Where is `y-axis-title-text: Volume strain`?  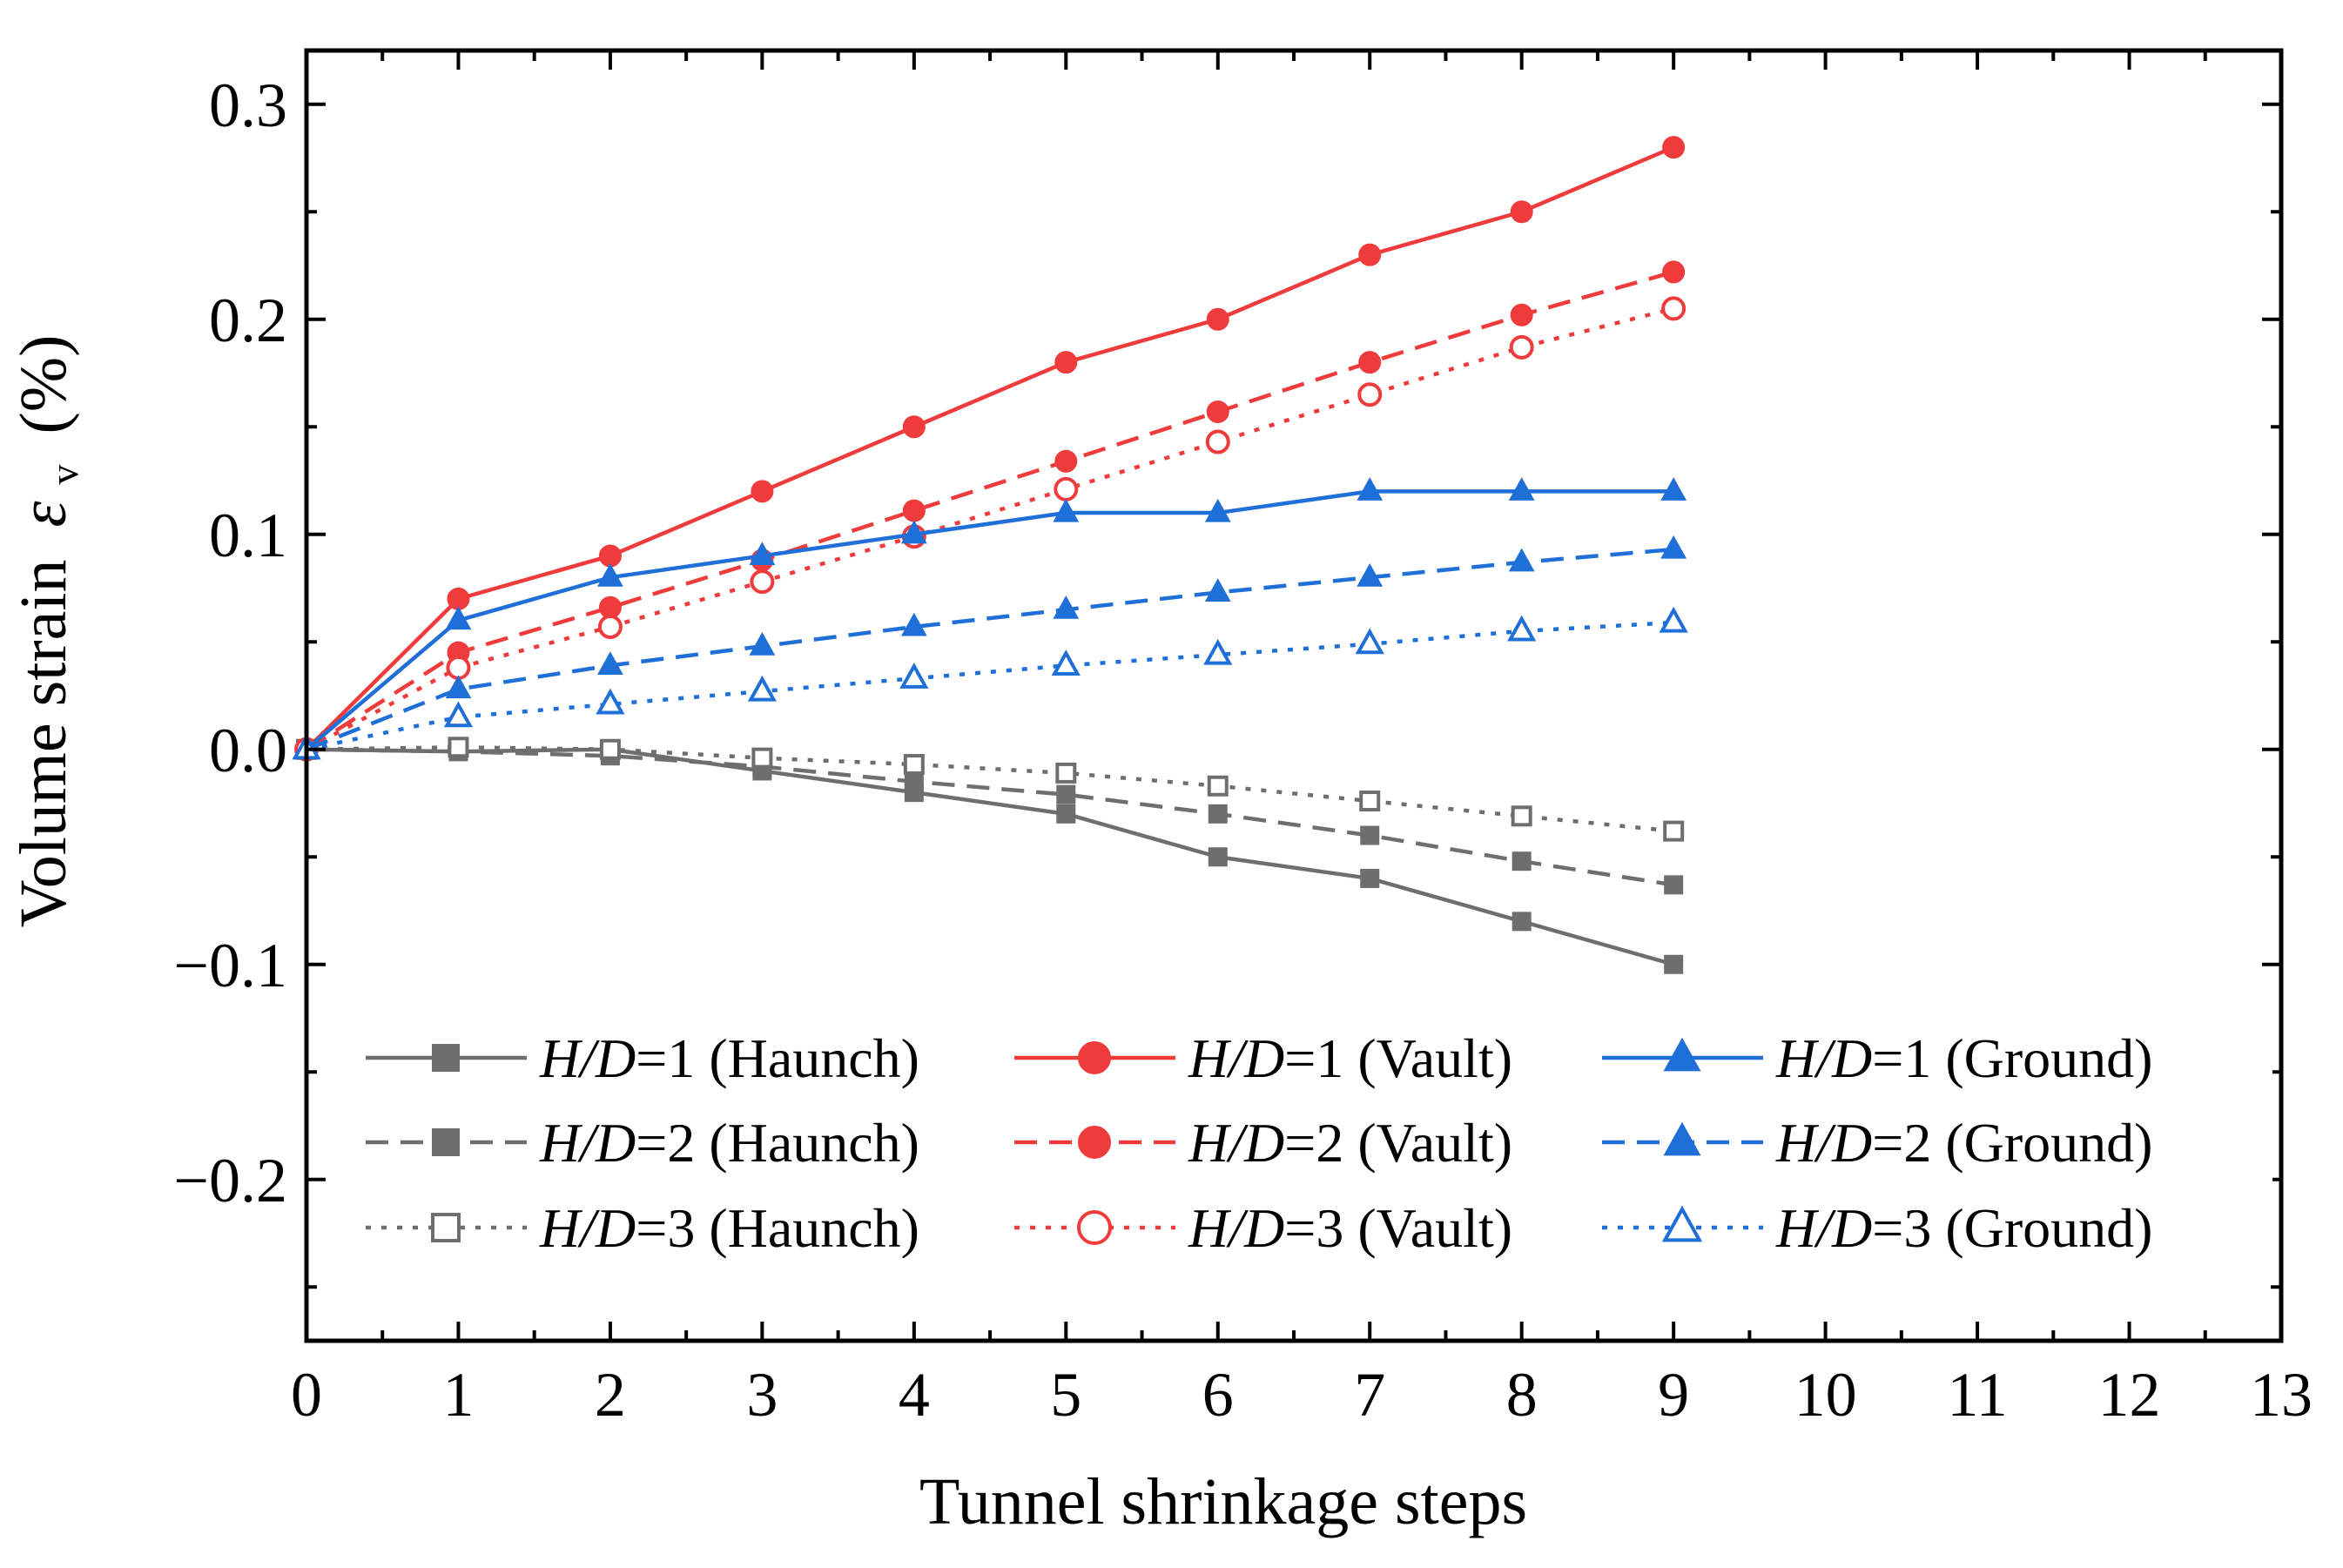
y-axis-title-text: Volume strain is located at coordinates (44, 743).